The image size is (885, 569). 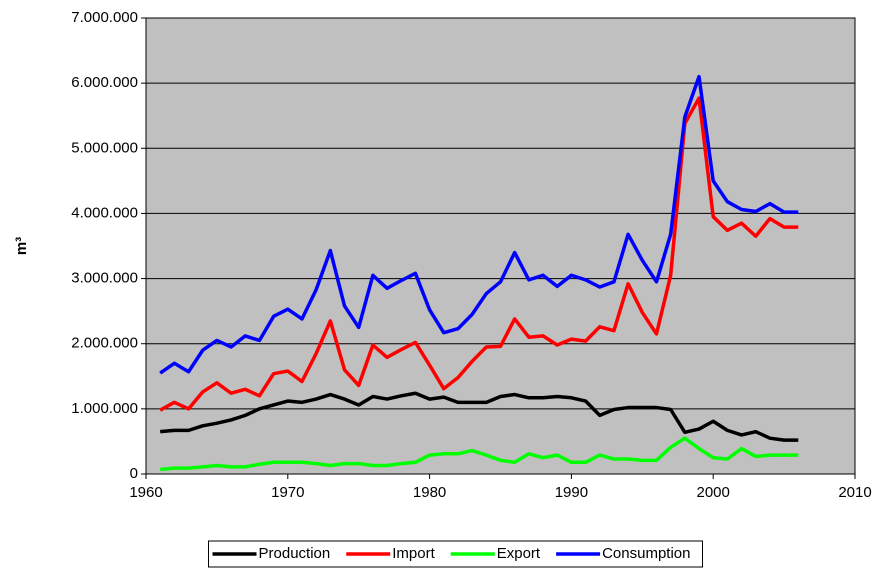 What do you see at coordinates (413, 553) in the screenshot?
I see `legend-label: Import` at bounding box center [413, 553].